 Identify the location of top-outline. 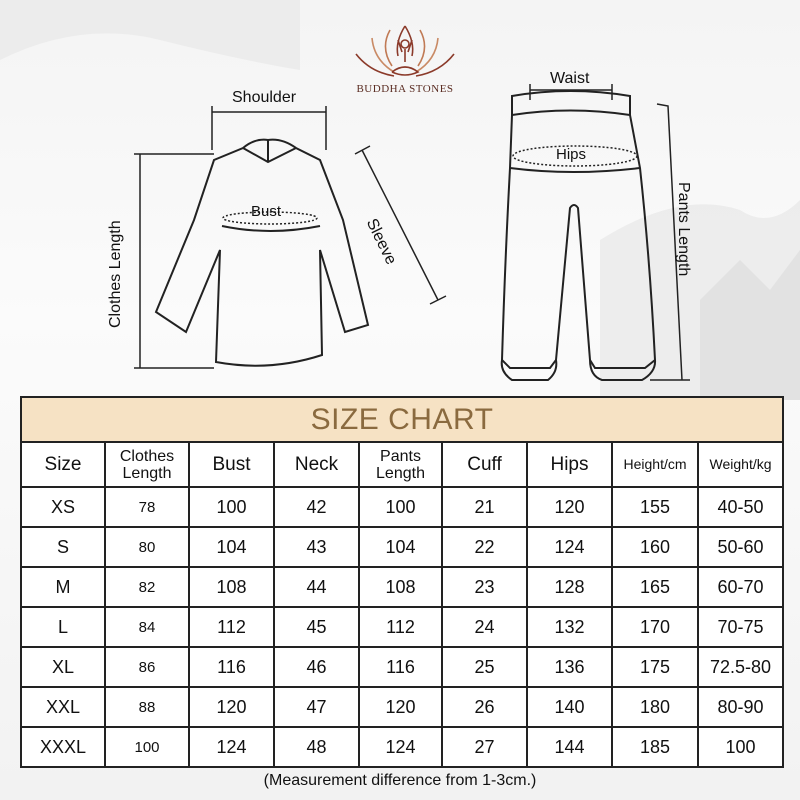
(262, 252).